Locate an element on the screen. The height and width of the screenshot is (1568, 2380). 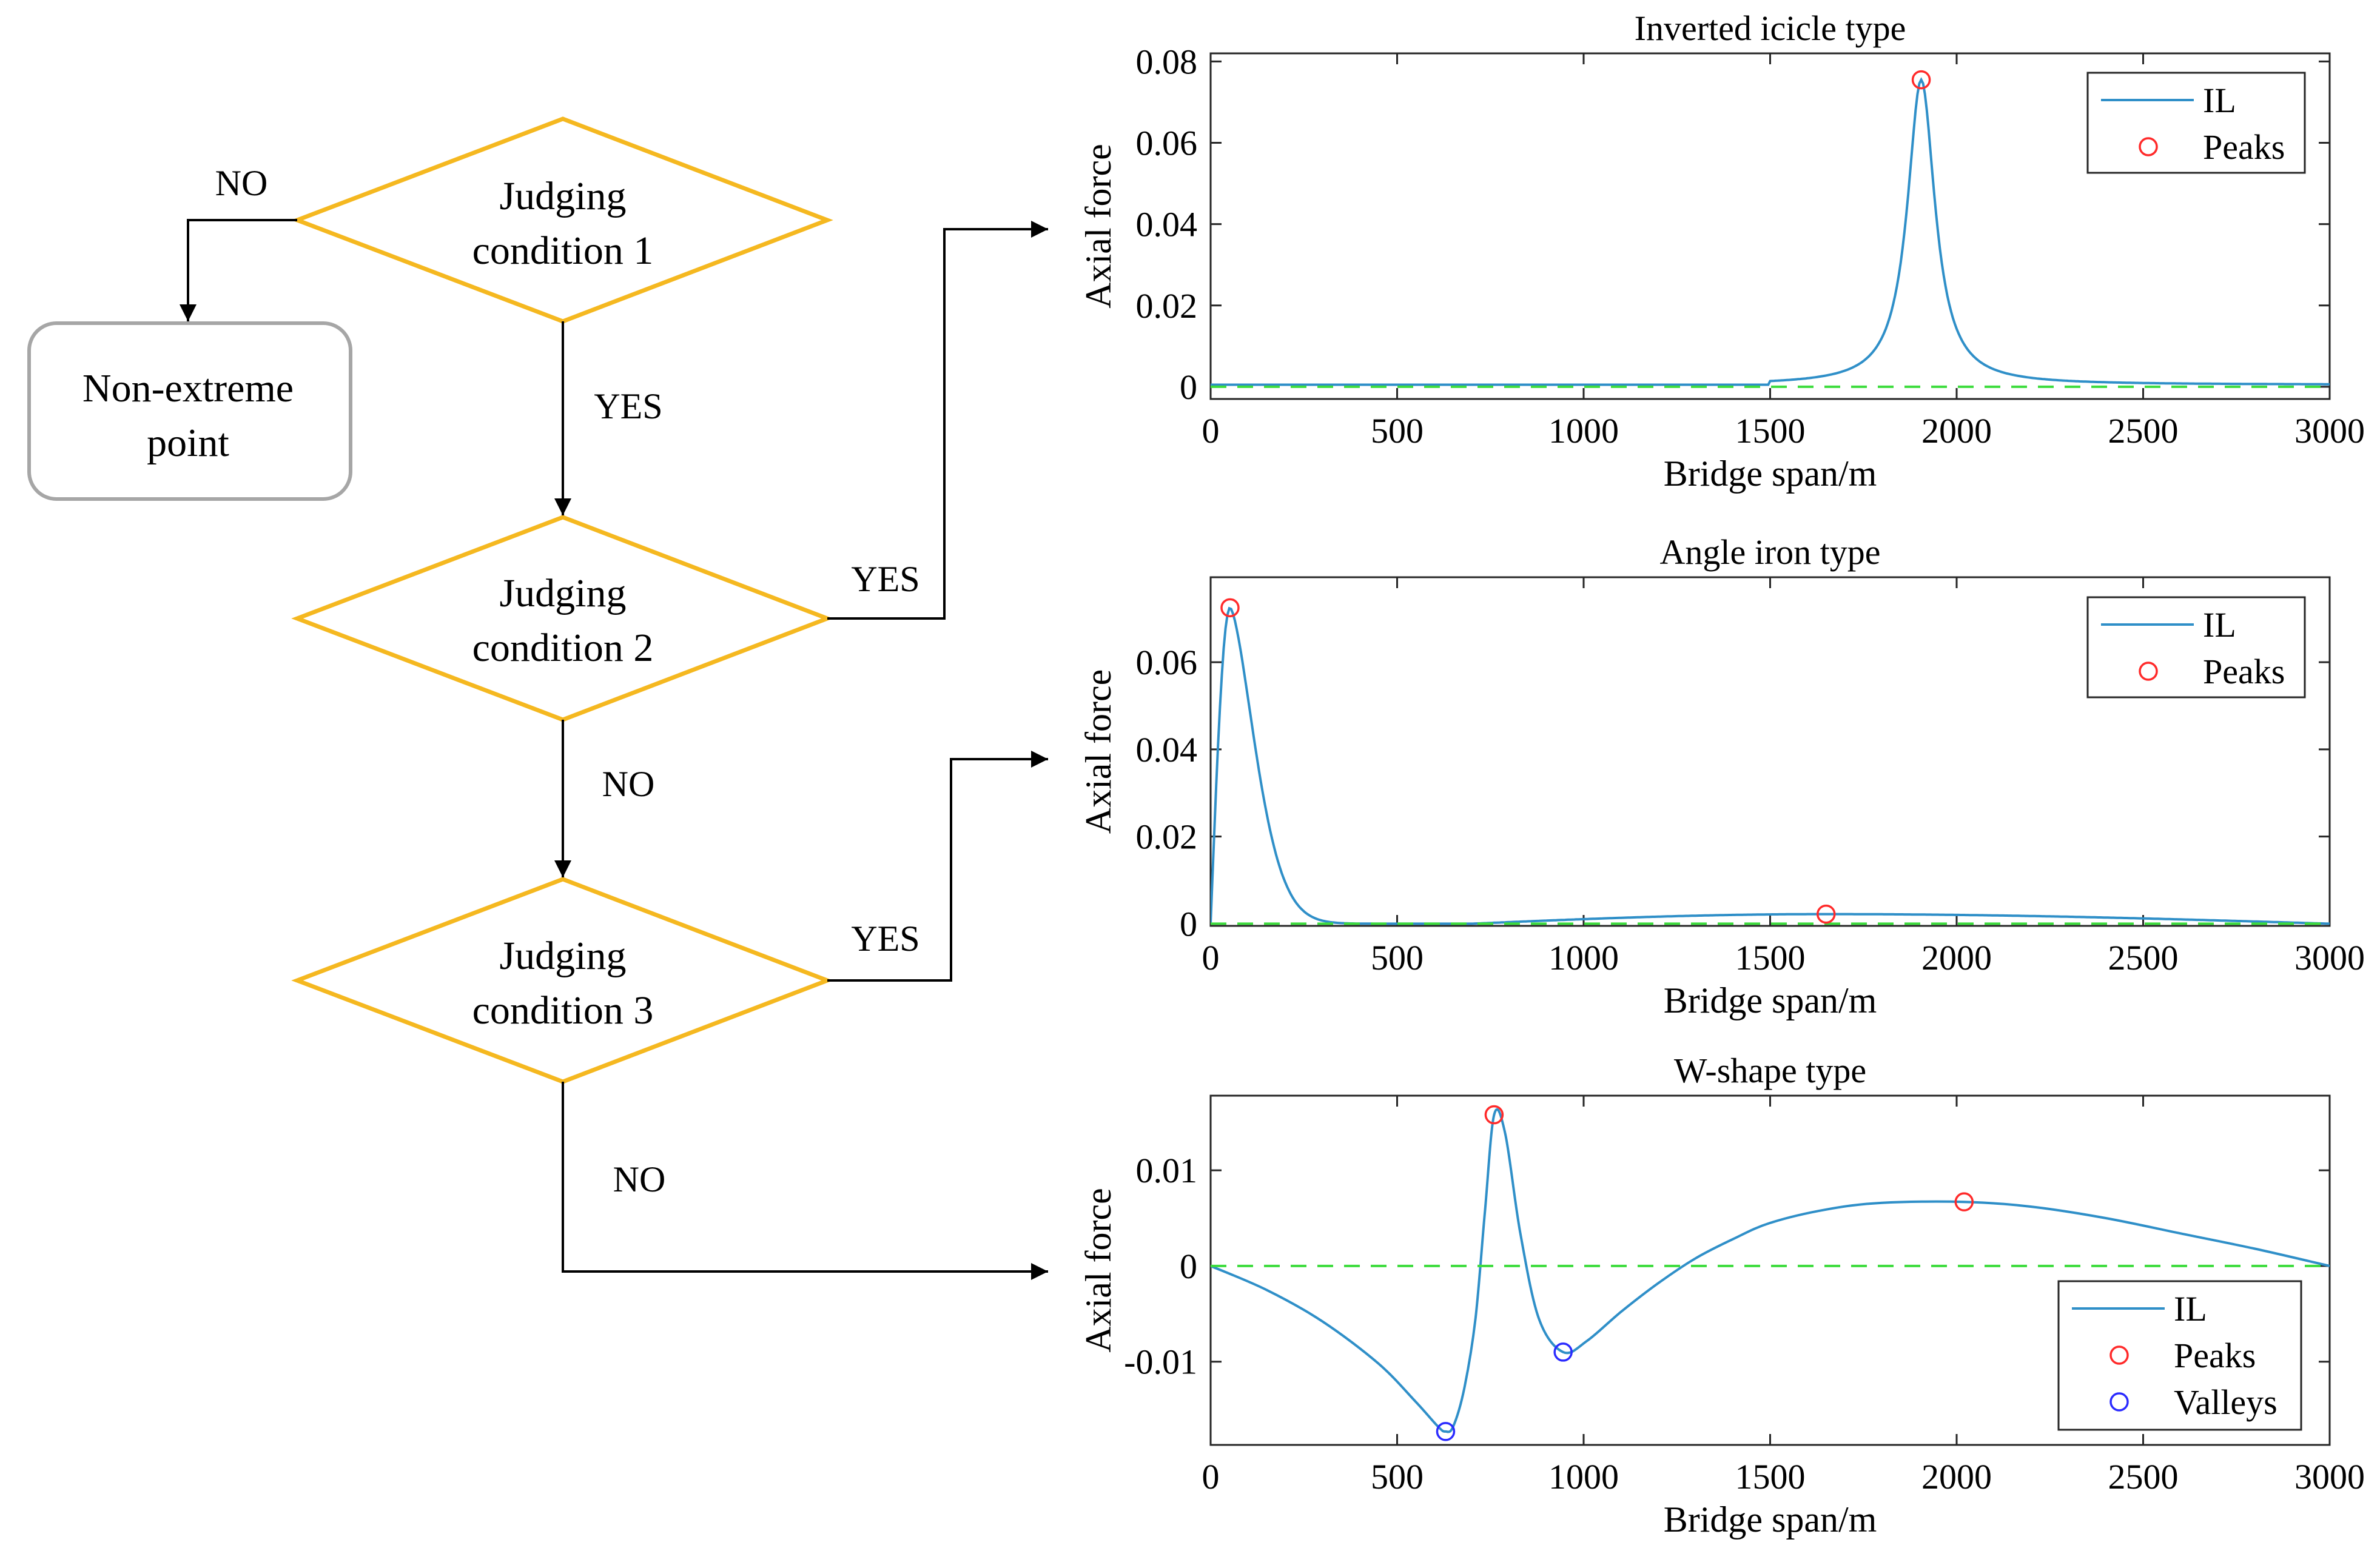
legend: IL Peaks Valleys is located at coordinates (2179, 1355).